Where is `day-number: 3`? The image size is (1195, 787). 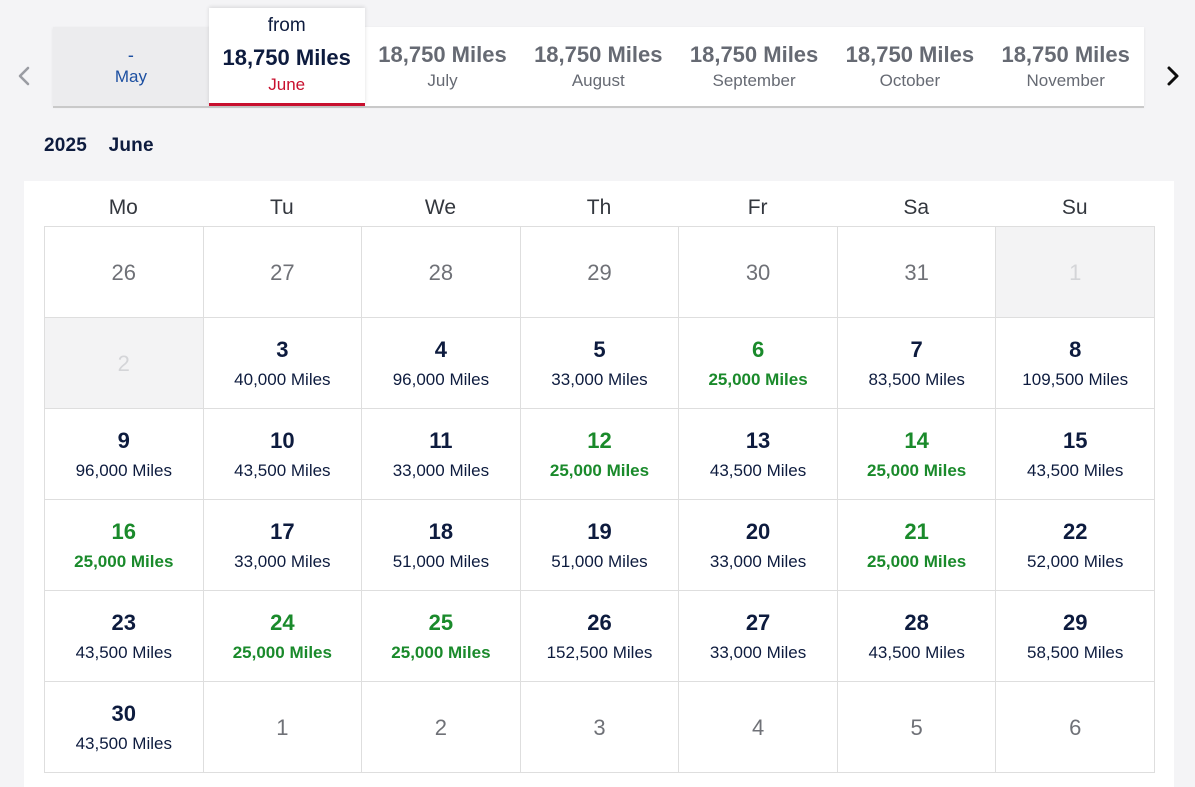
day-number: 3 is located at coordinates (282, 349).